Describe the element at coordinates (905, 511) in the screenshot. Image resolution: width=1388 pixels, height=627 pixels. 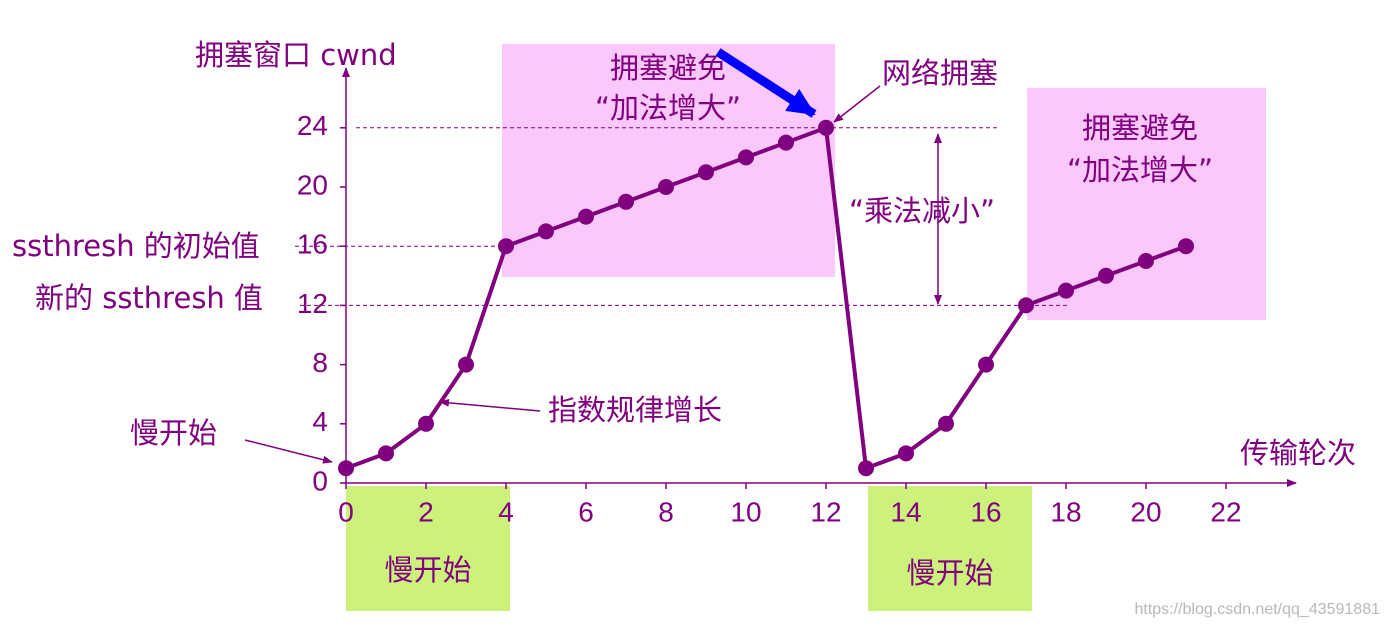
I see `x-tick-label: 14` at that location.